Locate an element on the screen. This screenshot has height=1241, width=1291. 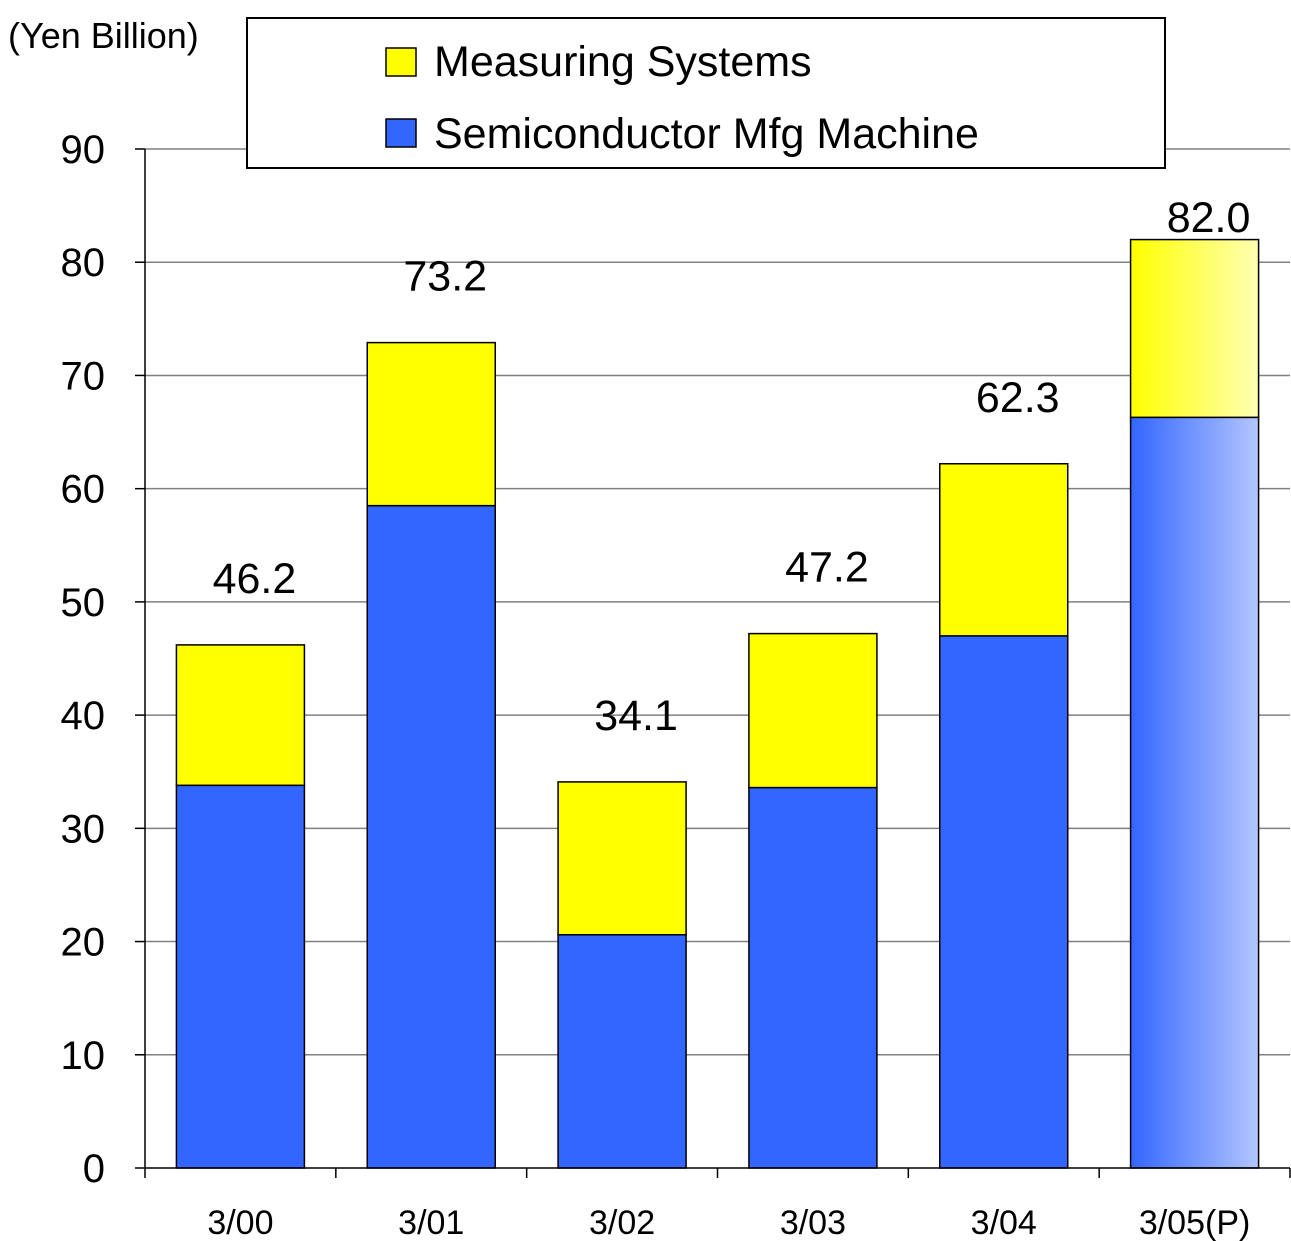
y-tick-label: 50 is located at coordinates (83, 603).